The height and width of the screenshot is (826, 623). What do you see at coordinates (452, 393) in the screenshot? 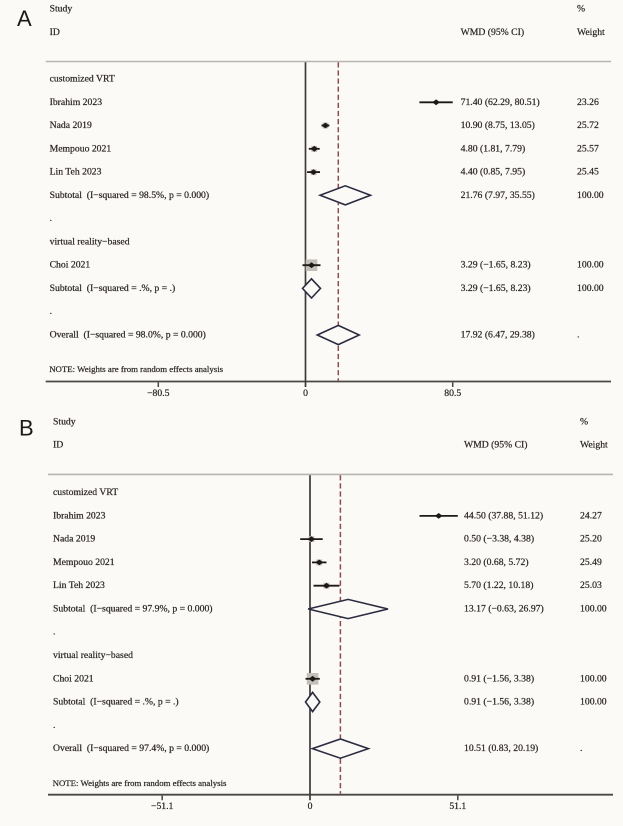
I see `svg-text: 80.5` at bounding box center [452, 393].